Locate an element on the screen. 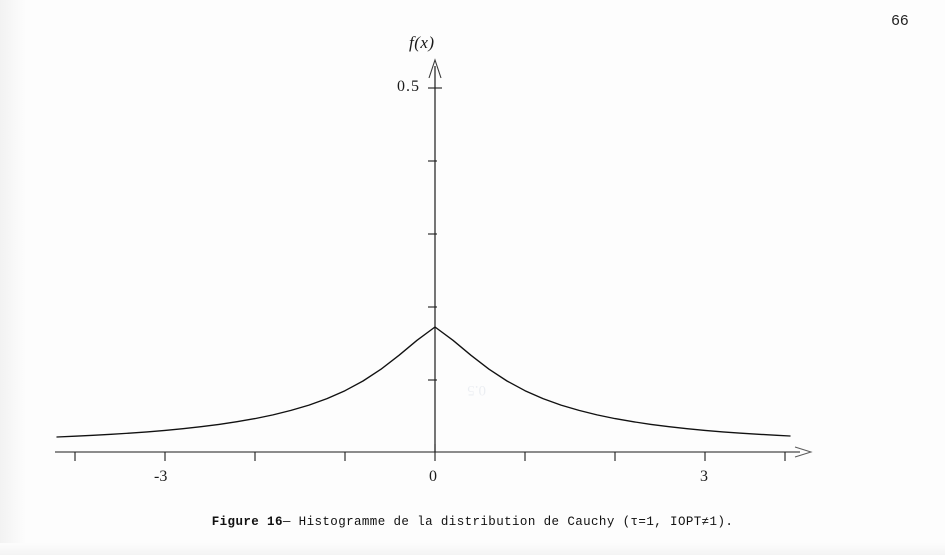 This screenshot has height=555, width=945. page-number: 66 is located at coordinates (900, 20).